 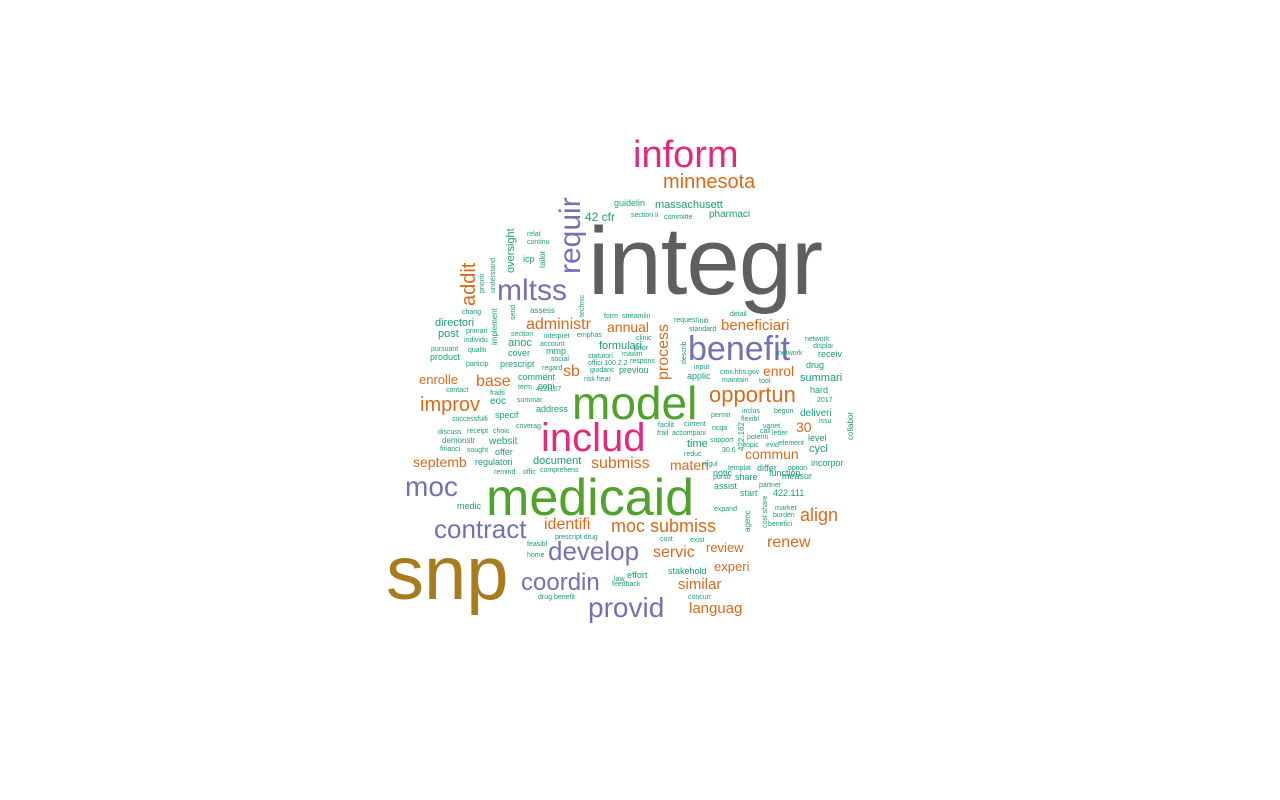 I want to click on word: mltss, so click(x=532, y=290).